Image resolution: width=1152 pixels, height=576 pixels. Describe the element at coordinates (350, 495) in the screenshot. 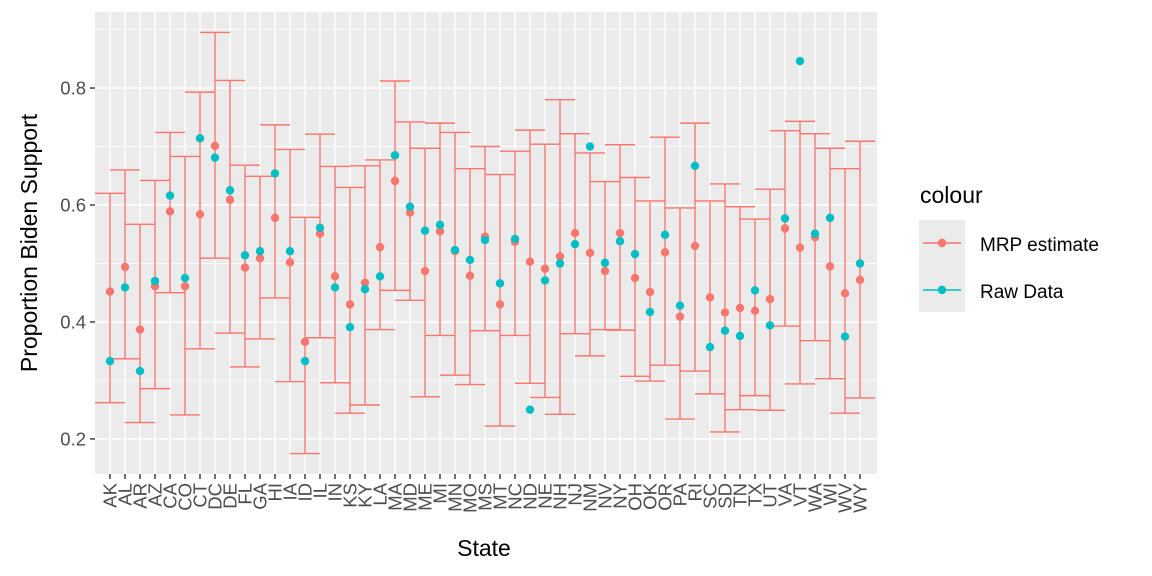

I see `x-axis-tick-label: KS` at that location.